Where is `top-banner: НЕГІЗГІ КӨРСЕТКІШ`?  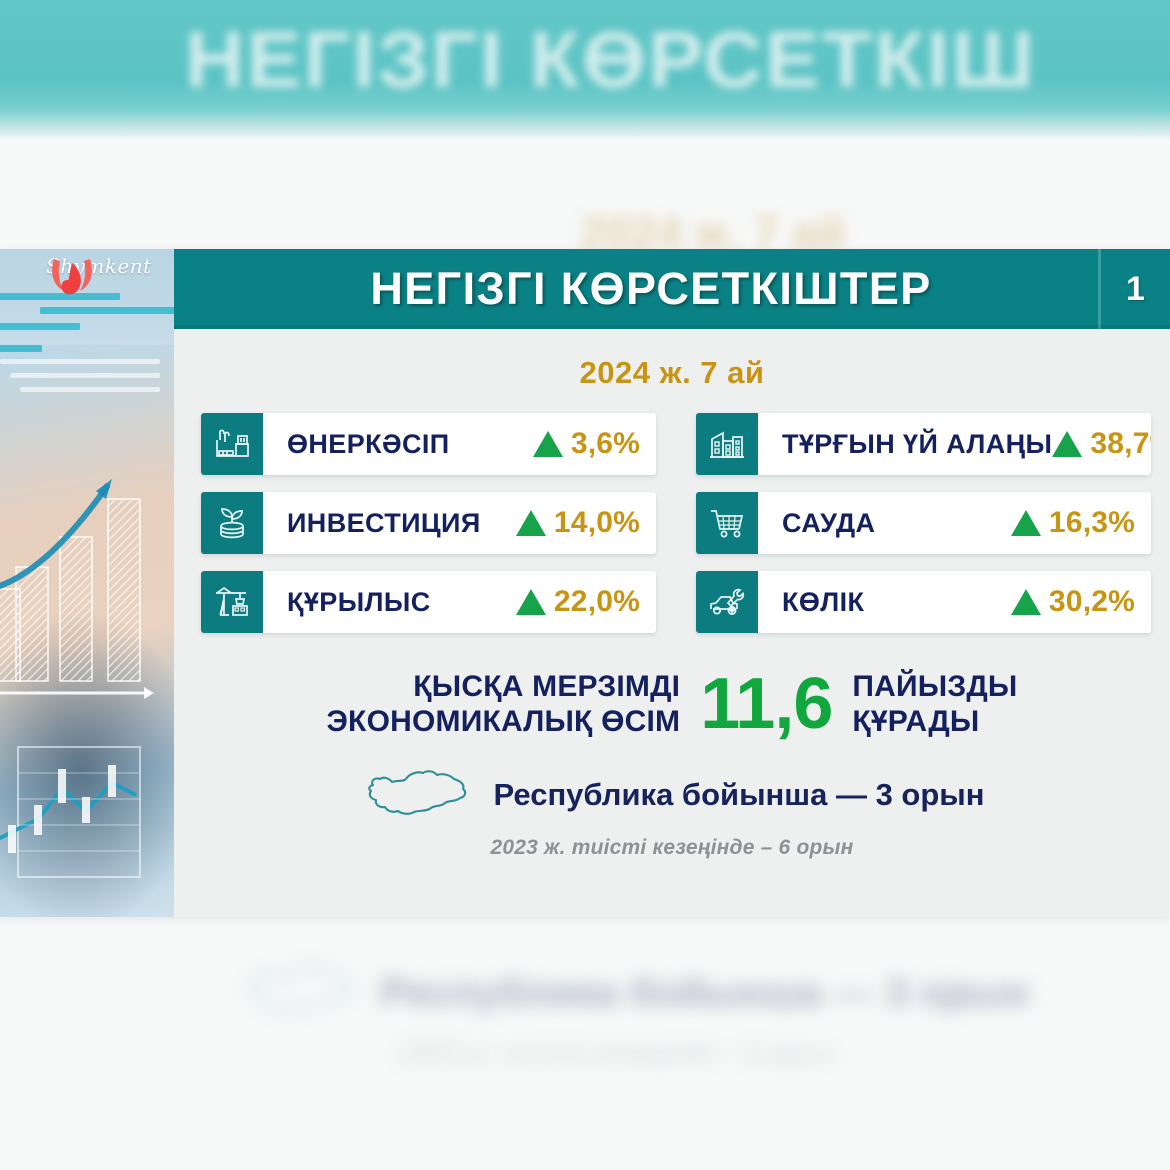 top-banner: НЕГІЗГІ КӨРСЕТКІШ is located at coordinates (585, 70).